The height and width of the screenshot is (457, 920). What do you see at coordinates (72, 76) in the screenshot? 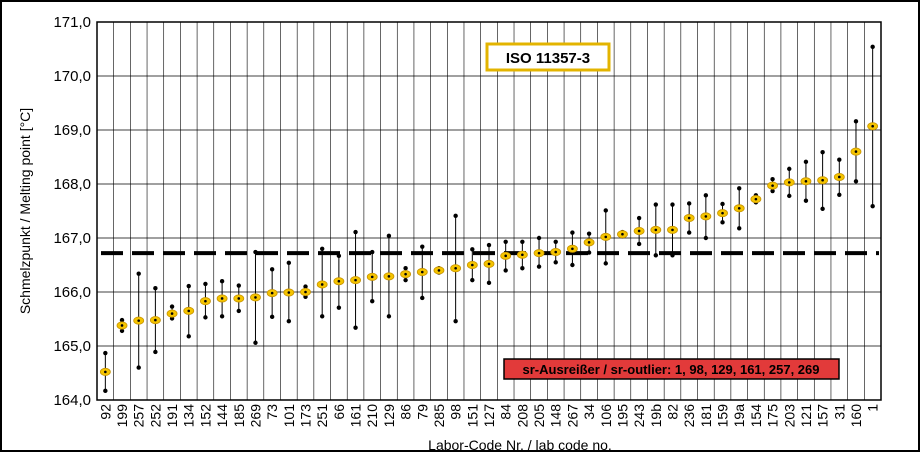
I see `y-tick-label: 170,0` at bounding box center [72, 76].